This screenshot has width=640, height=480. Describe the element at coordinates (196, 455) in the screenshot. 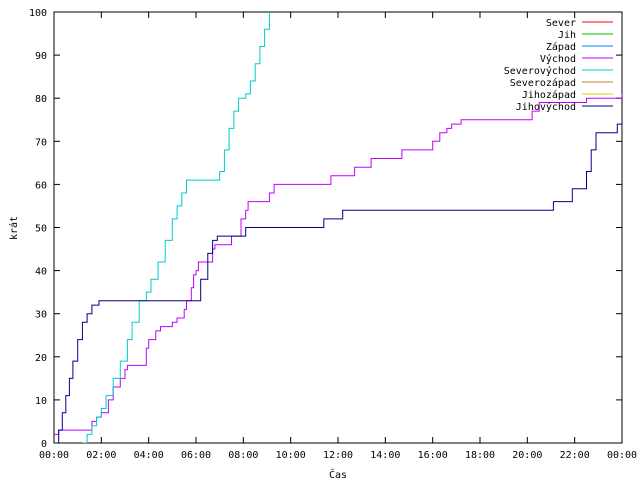

I see `x-tick-label: 06:00` at that location.